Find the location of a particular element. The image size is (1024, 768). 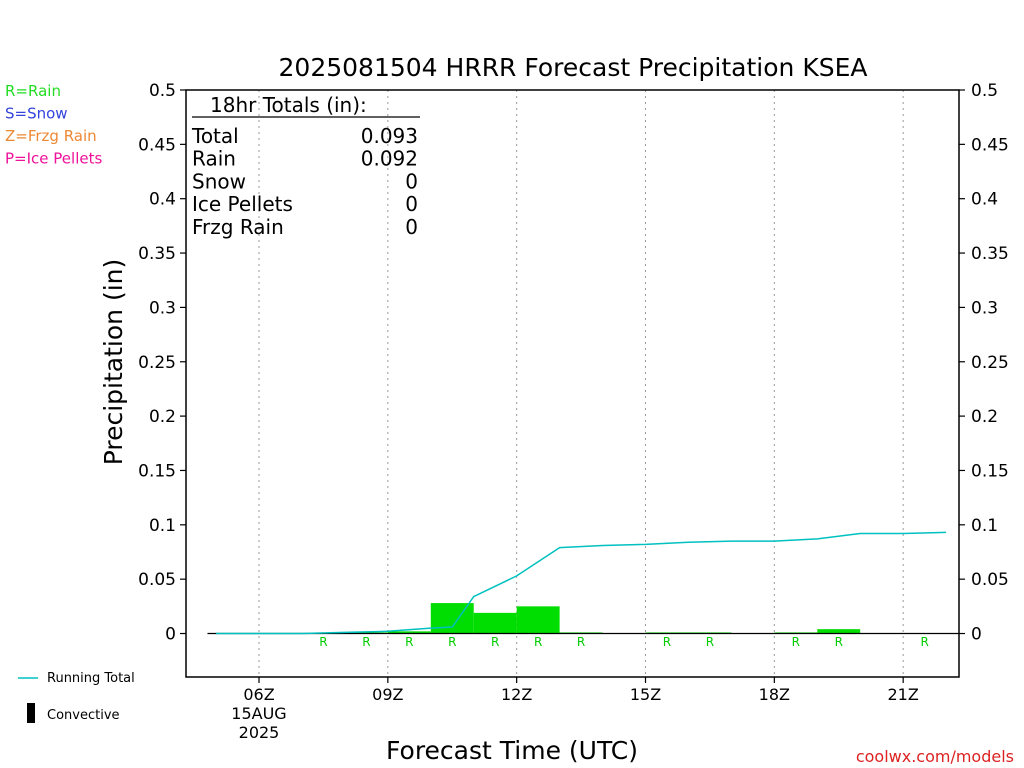

ptype-marker-6: R is located at coordinates (581, 642).